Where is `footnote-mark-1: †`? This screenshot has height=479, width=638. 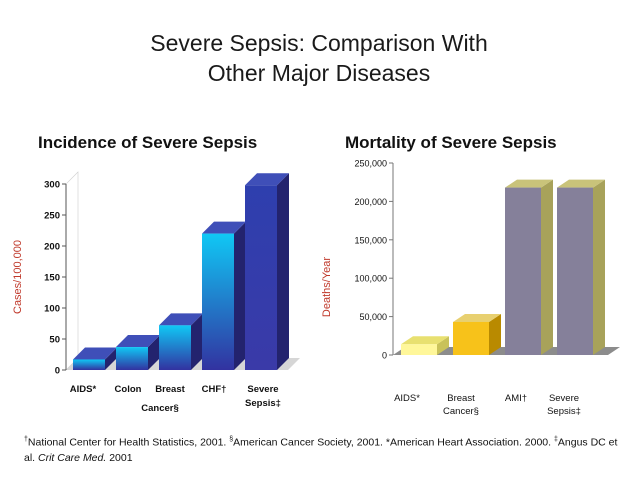
footnote-mark-1: † is located at coordinates (26, 439).